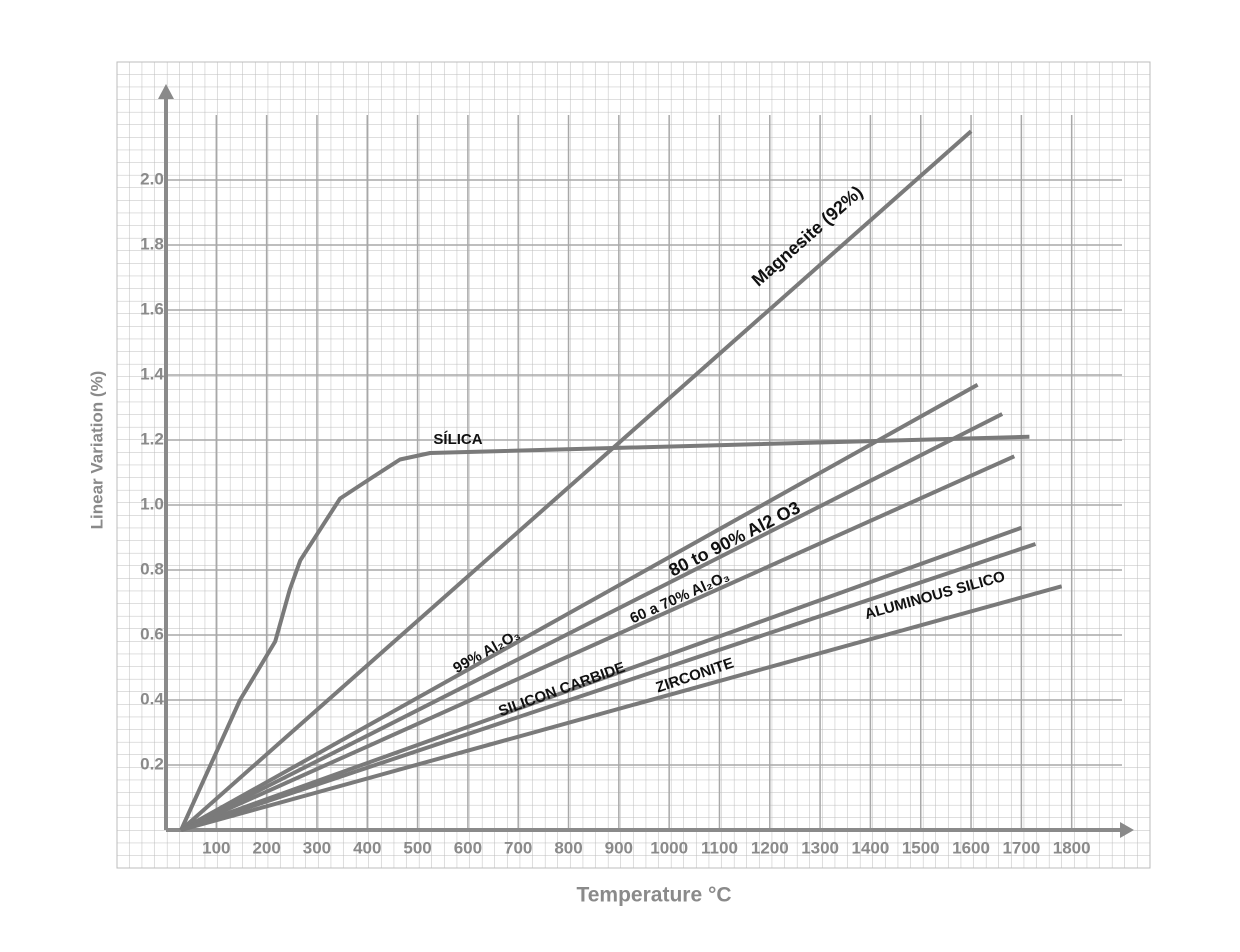 This screenshot has width=1240, height=952. I want to click on y-tick-label: 0.8, so click(152, 568).